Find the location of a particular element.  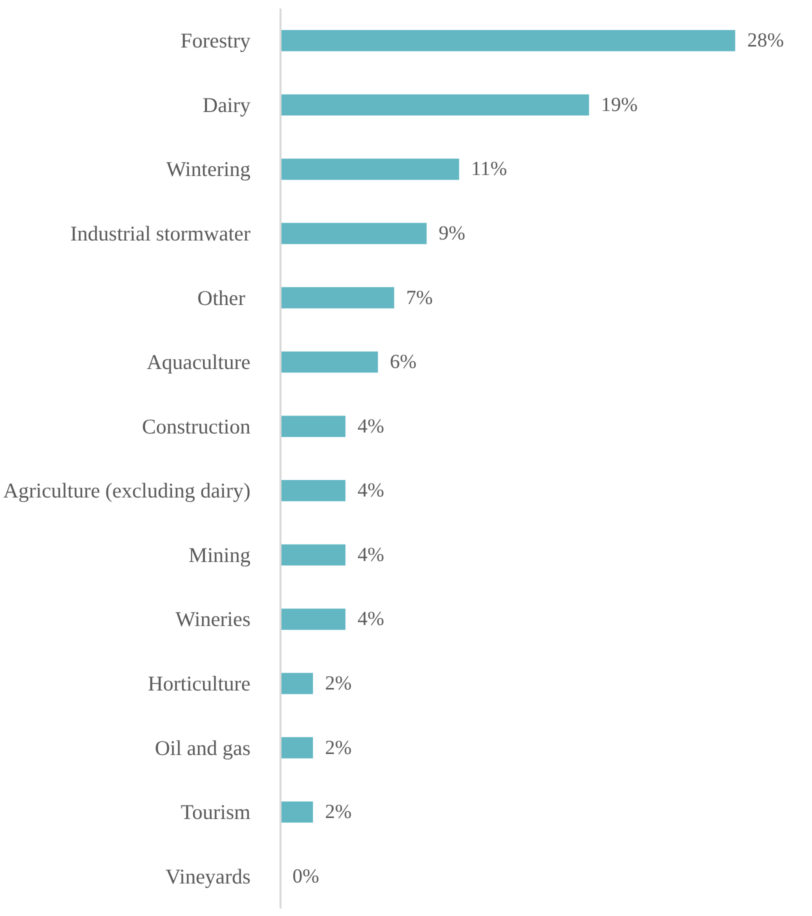

y-tick-label: Wintering is located at coordinates (208, 169).